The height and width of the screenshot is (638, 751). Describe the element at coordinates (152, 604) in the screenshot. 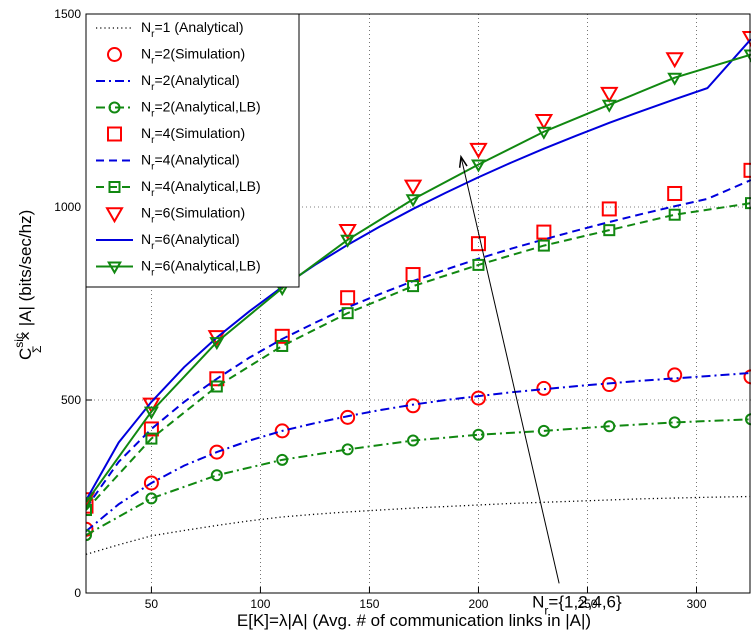

I see `x-tick-label: 50` at that location.